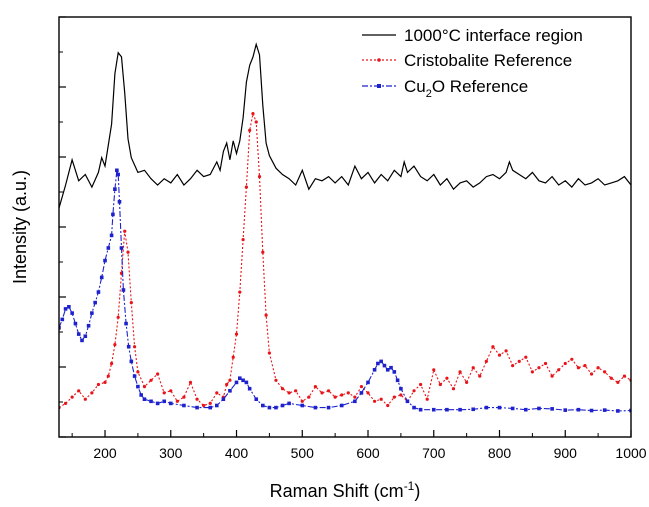 The width and height of the screenshot is (649, 507). What do you see at coordinates (379, 86) in the screenshot?
I see `legend-marker` at bounding box center [379, 86].